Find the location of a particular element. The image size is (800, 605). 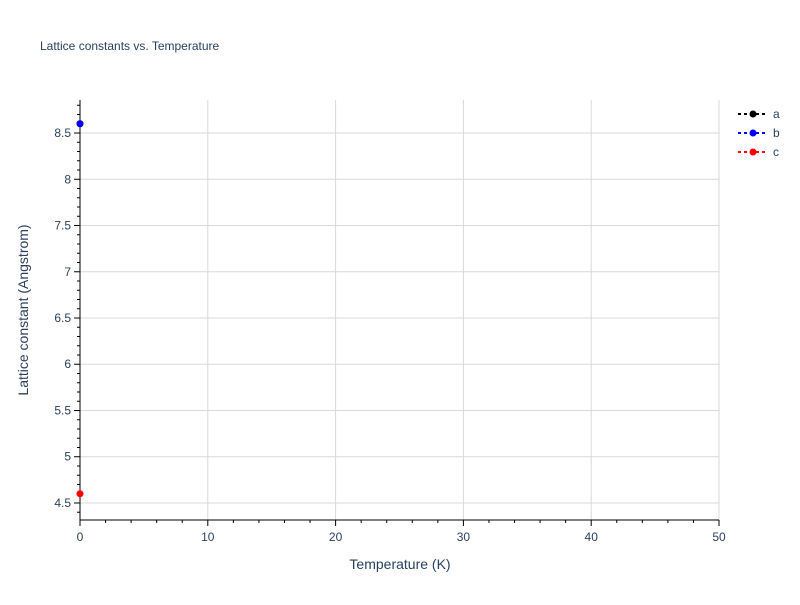

legend-item-a: a is located at coordinates (759, 114).